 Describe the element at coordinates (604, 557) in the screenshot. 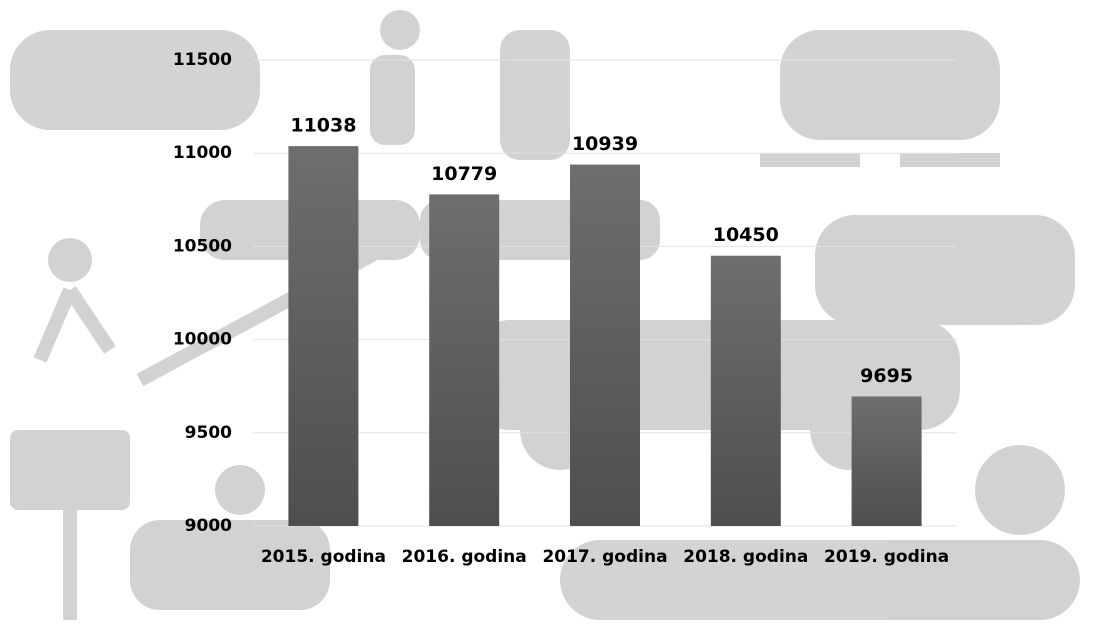

I see `x-tick-label: 2017. godina` at that location.